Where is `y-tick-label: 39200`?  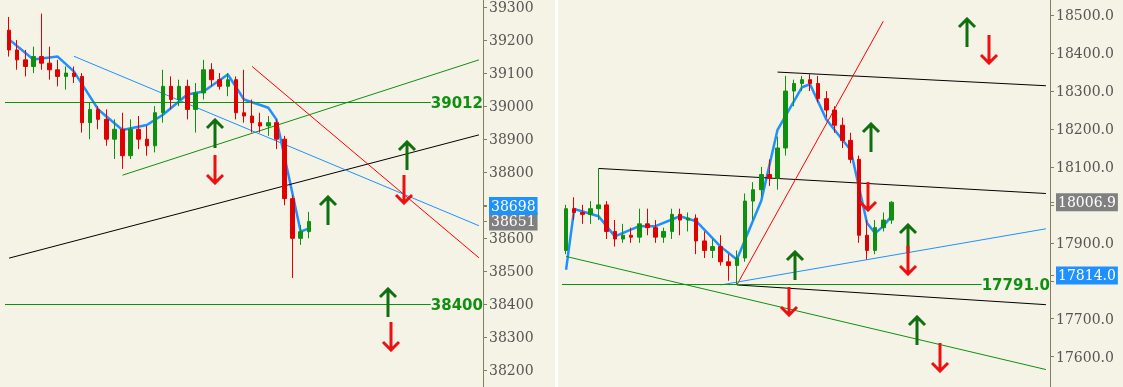
y-tick-label: 39200 is located at coordinates (511, 40).